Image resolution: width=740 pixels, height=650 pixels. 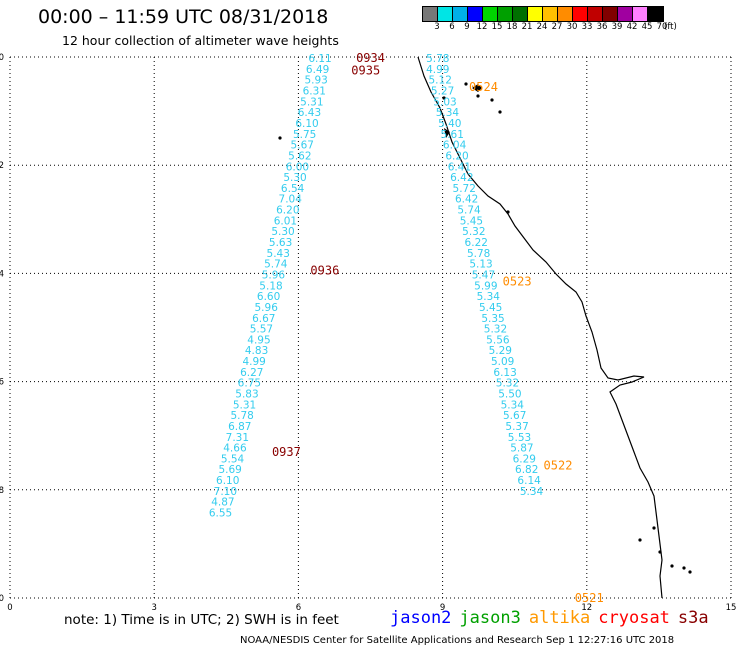 I want to click on wave-height-label: 7.31, so click(x=237, y=438).